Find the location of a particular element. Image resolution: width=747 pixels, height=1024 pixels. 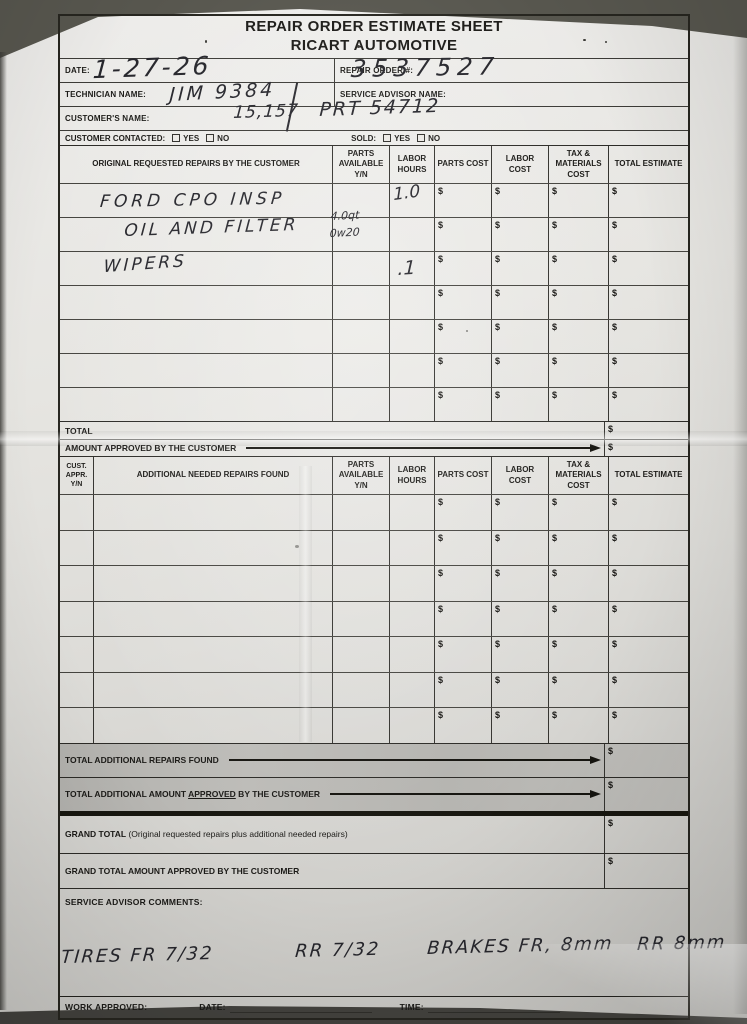

total-additional-approved-cell: $ is located at coordinates (646, 794).